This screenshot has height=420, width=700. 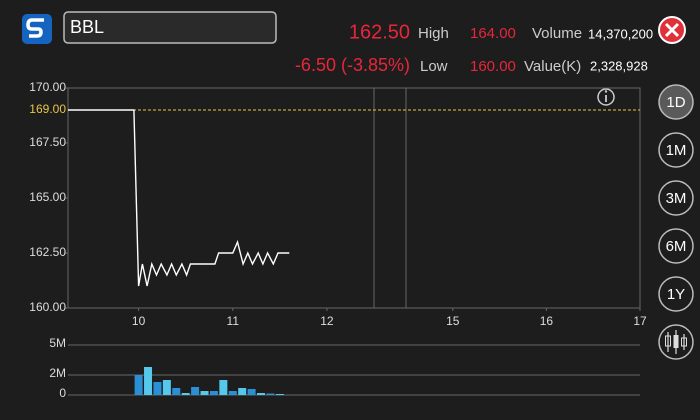 I want to click on period-button: 3M, so click(x=676, y=198).